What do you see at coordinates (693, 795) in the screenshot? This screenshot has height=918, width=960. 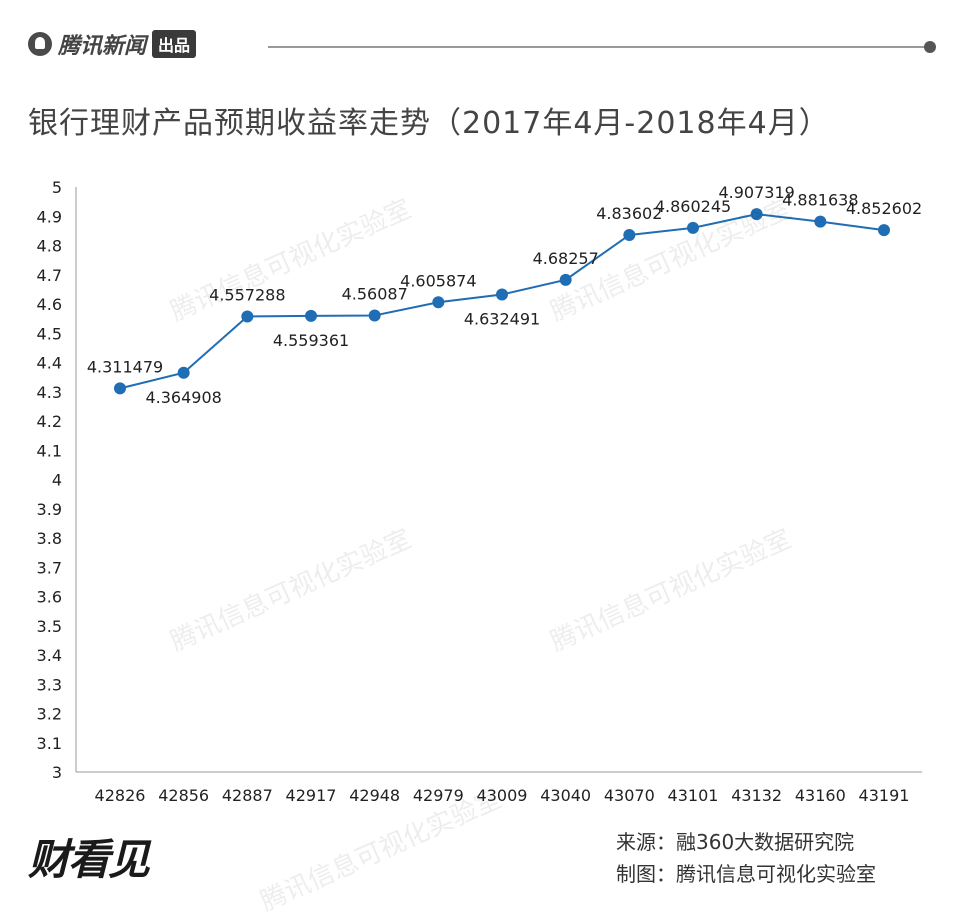 I see `x-tick-label: 43101` at bounding box center [693, 795].